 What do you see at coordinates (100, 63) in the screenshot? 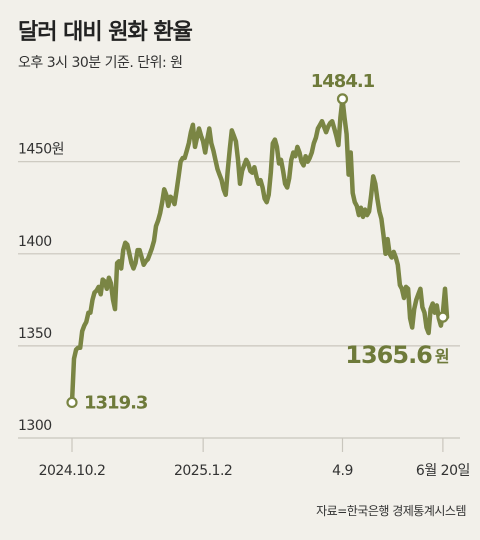
I see `chart-subtitle: 오후 3시 30분 기준. 단위: 원` at bounding box center [100, 63].